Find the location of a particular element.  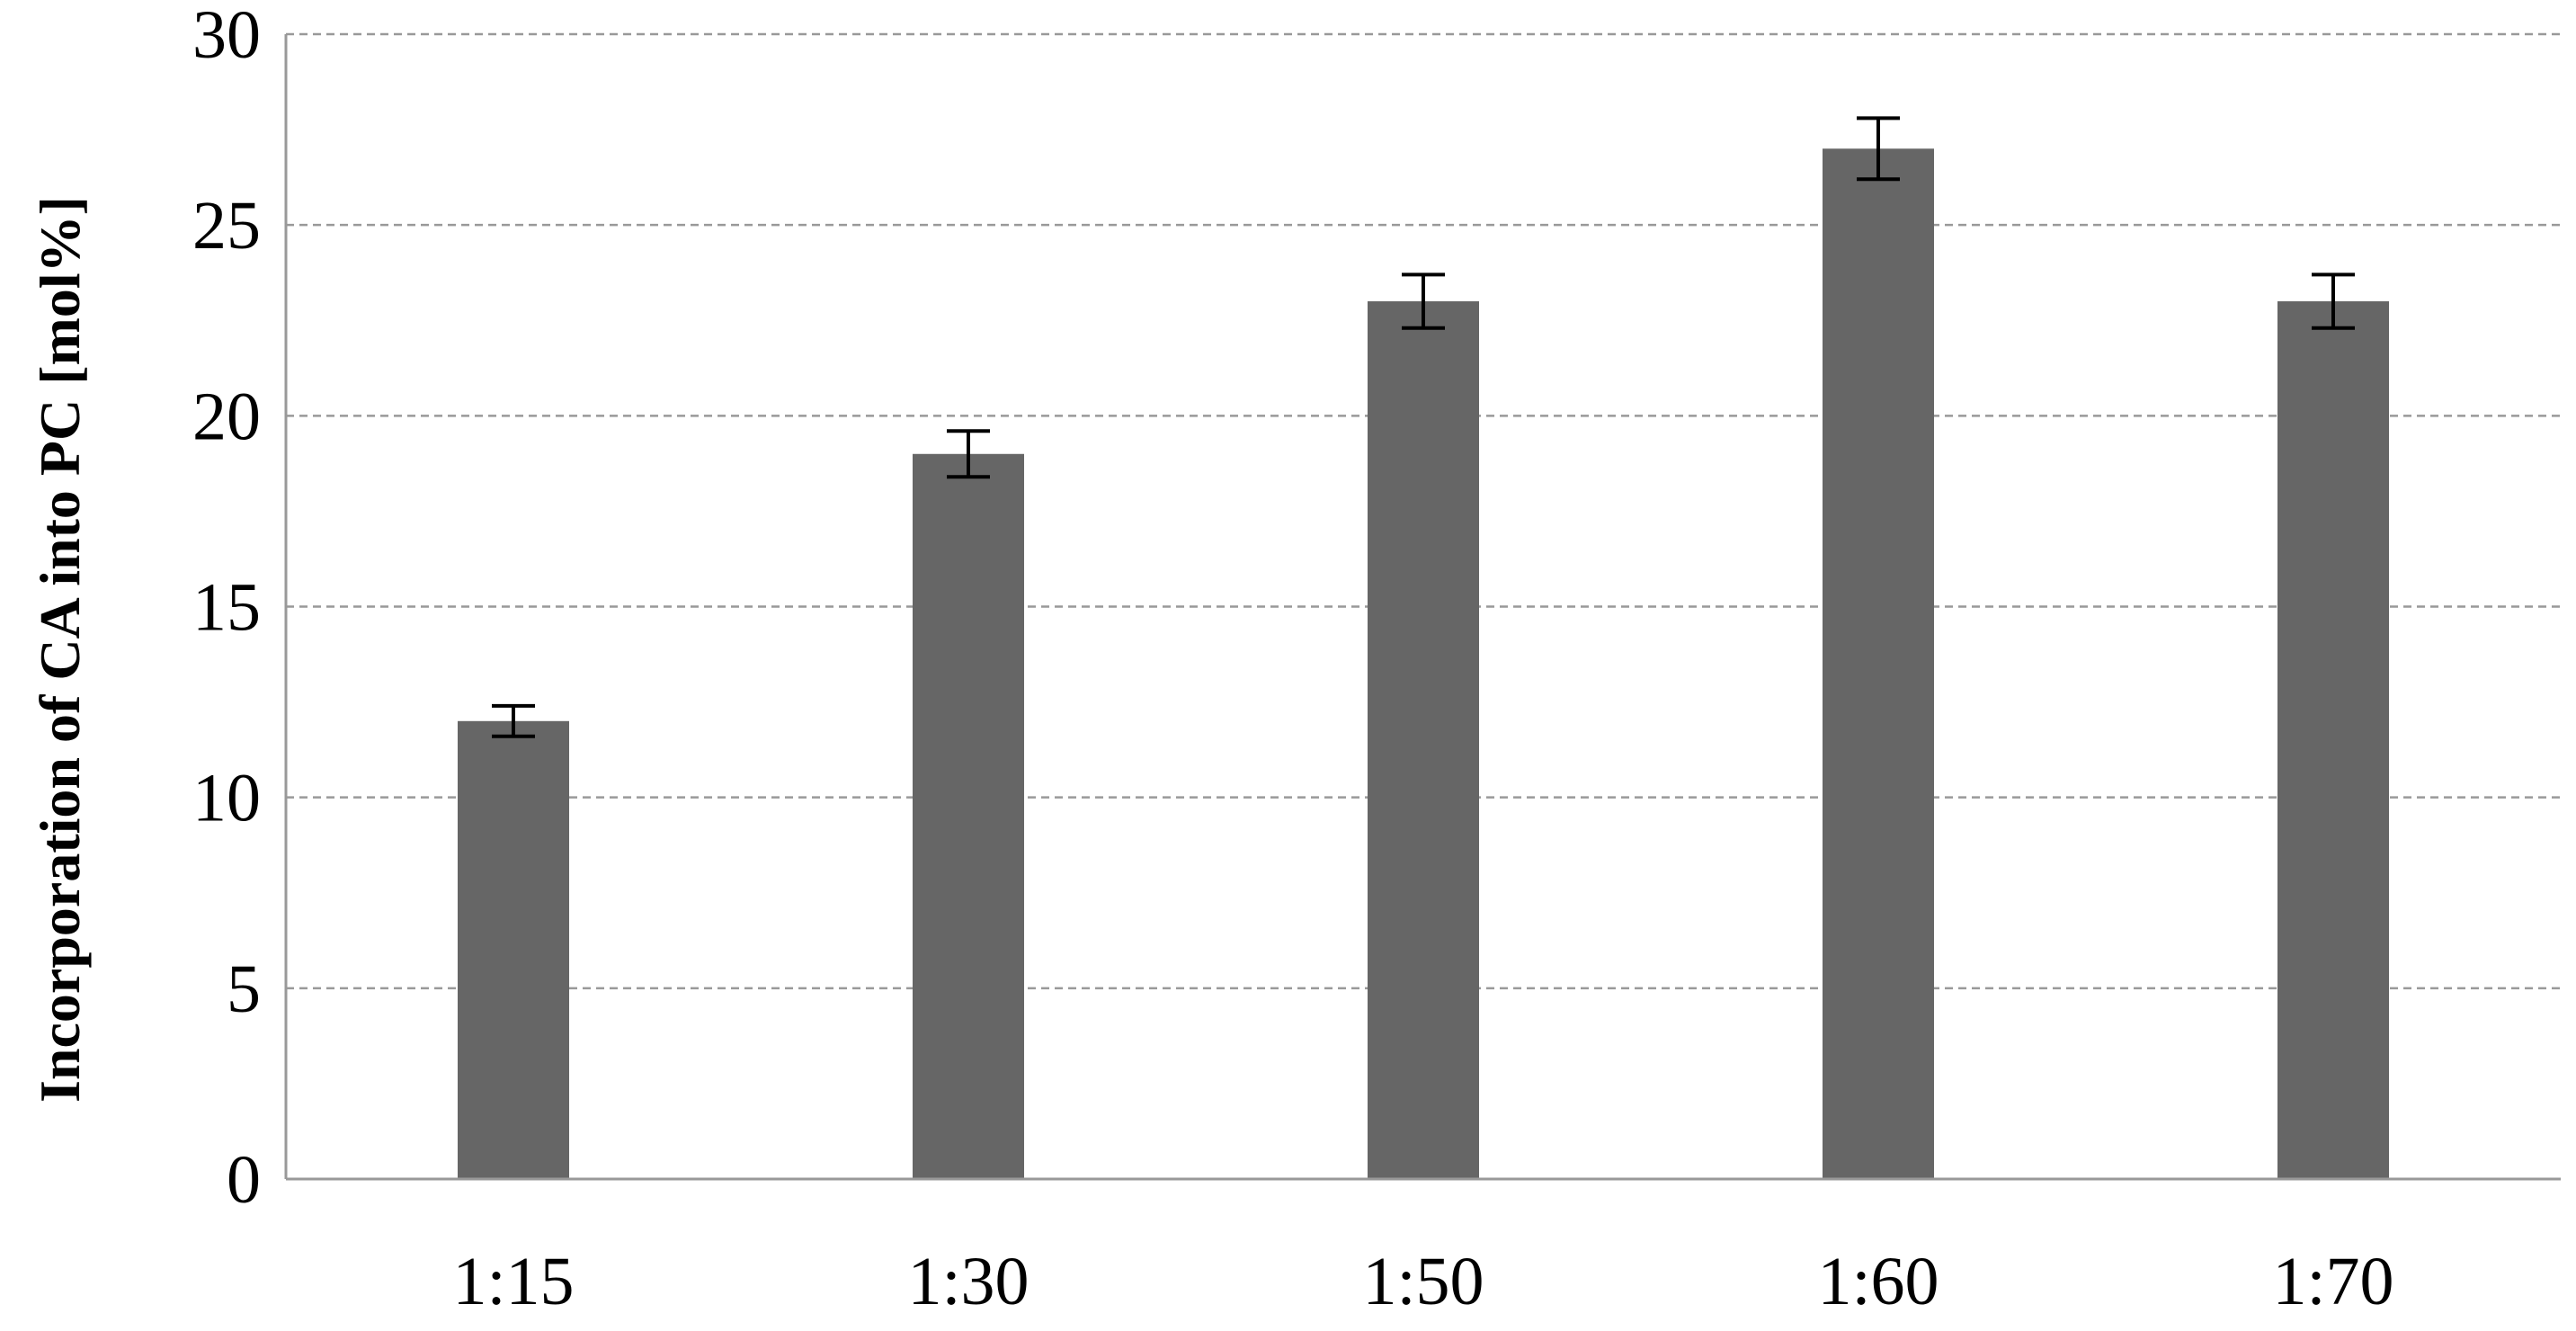

x-tick-label: 1:70 is located at coordinates (2333, 1281).